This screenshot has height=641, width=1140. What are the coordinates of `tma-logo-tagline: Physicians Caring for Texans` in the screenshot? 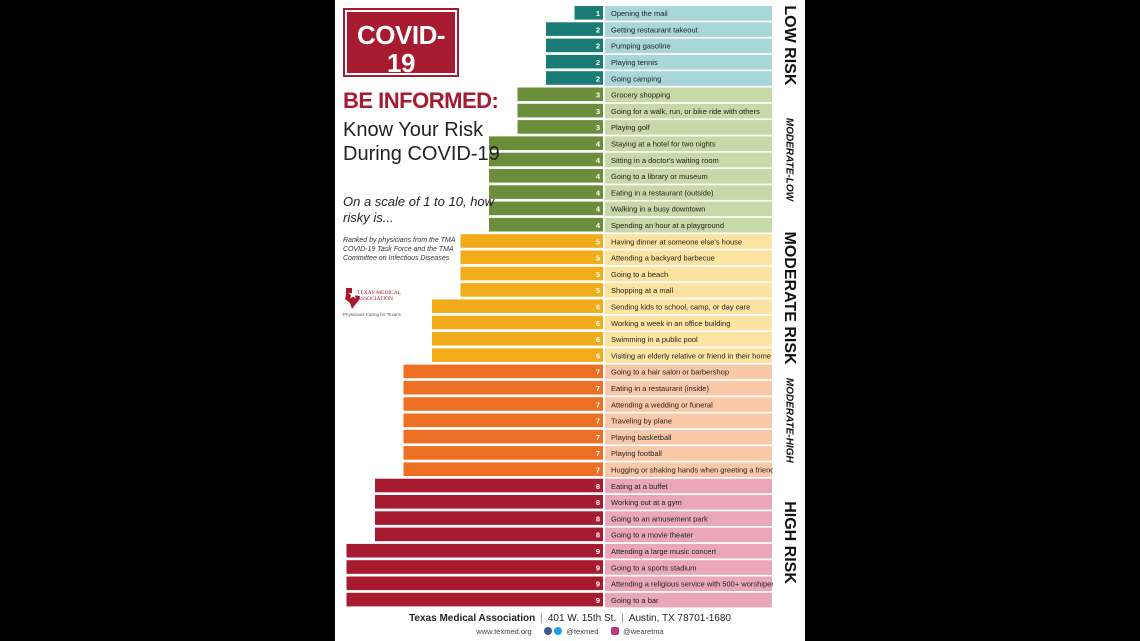 It's located at (372, 314).